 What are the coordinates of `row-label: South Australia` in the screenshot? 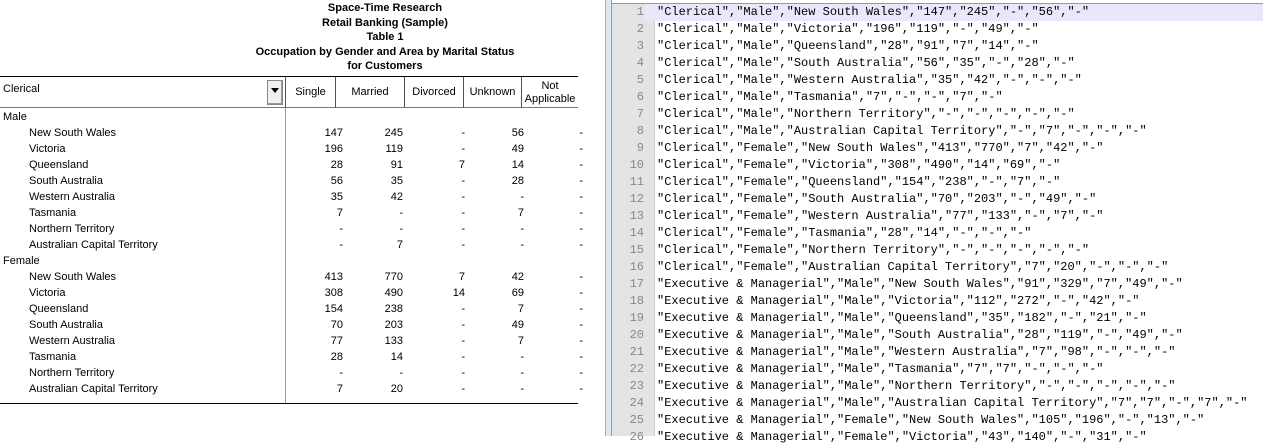 It's located at (66, 325).